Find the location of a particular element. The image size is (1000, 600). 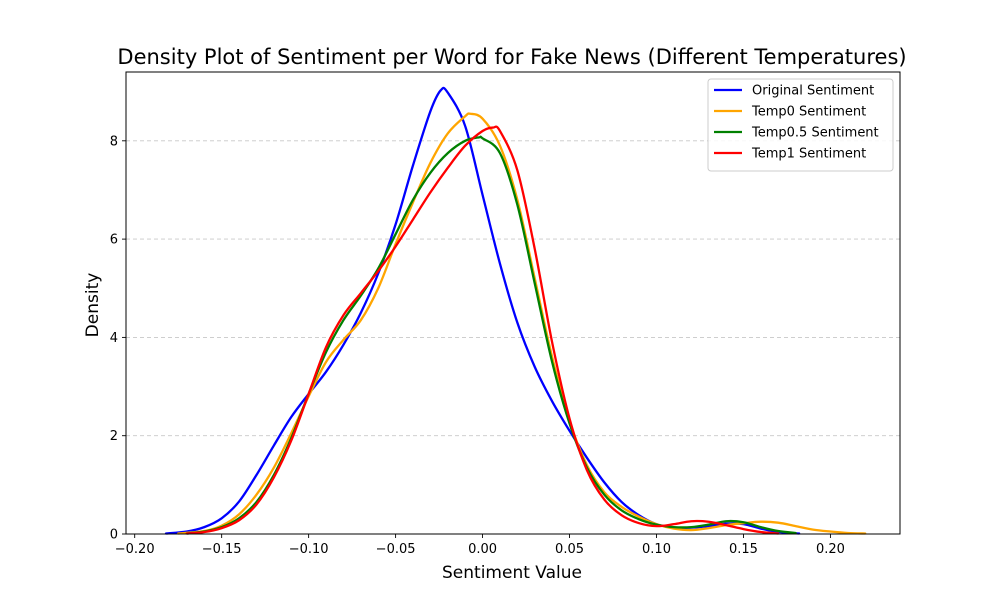

legend-label: Temp0.5 Sentiment is located at coordinates (815, 133).